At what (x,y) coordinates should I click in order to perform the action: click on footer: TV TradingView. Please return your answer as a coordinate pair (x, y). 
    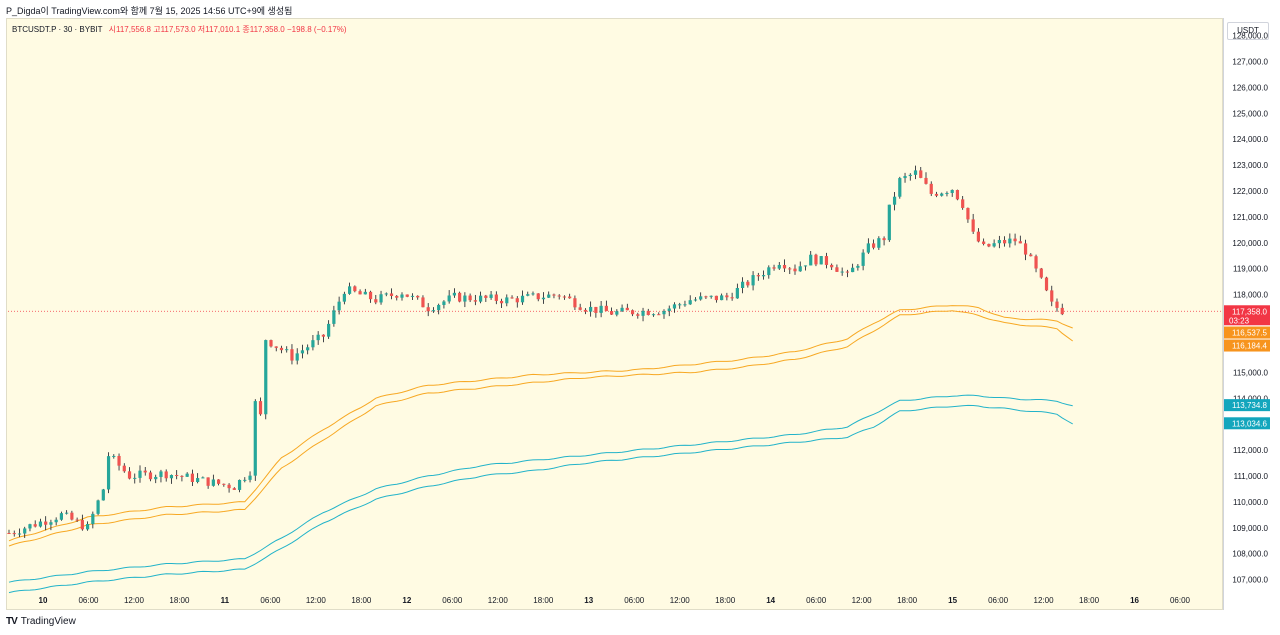
    Looking at the image, I should click on (41, 621).